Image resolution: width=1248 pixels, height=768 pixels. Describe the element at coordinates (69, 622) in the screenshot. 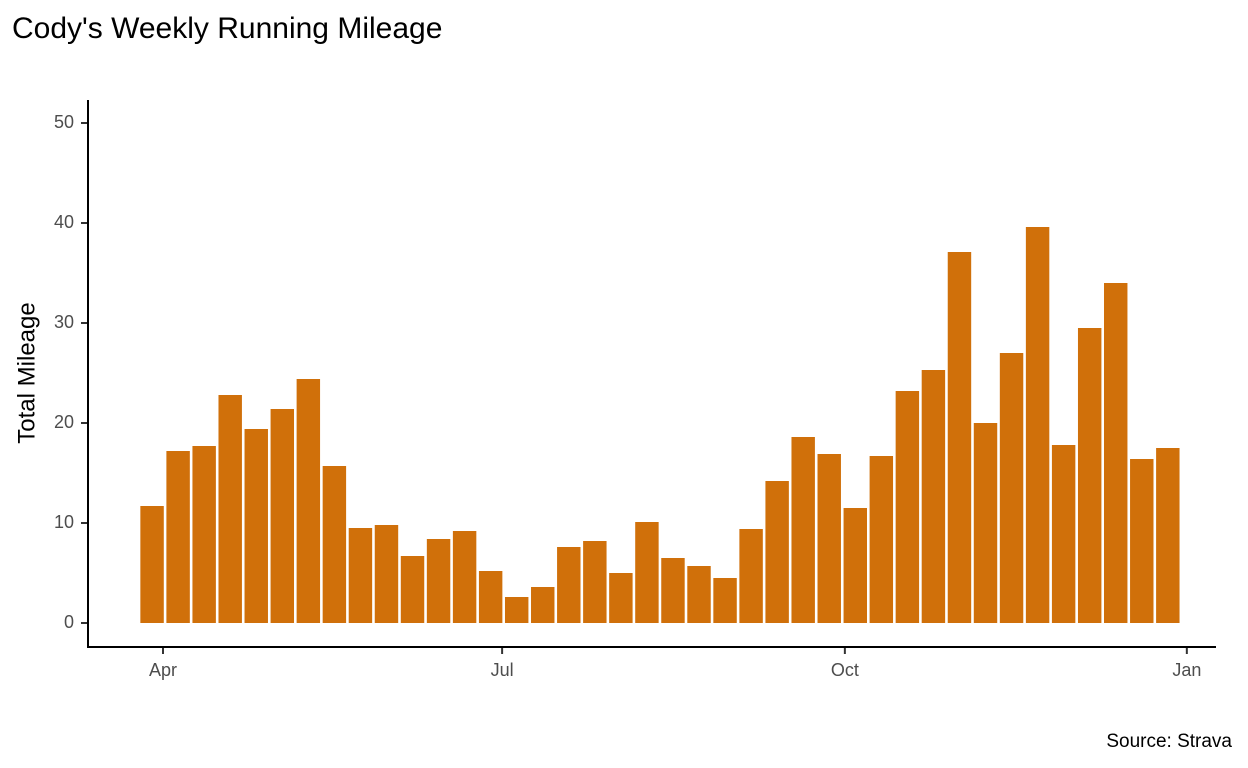

I see `y-tick-label: 0` at that location.